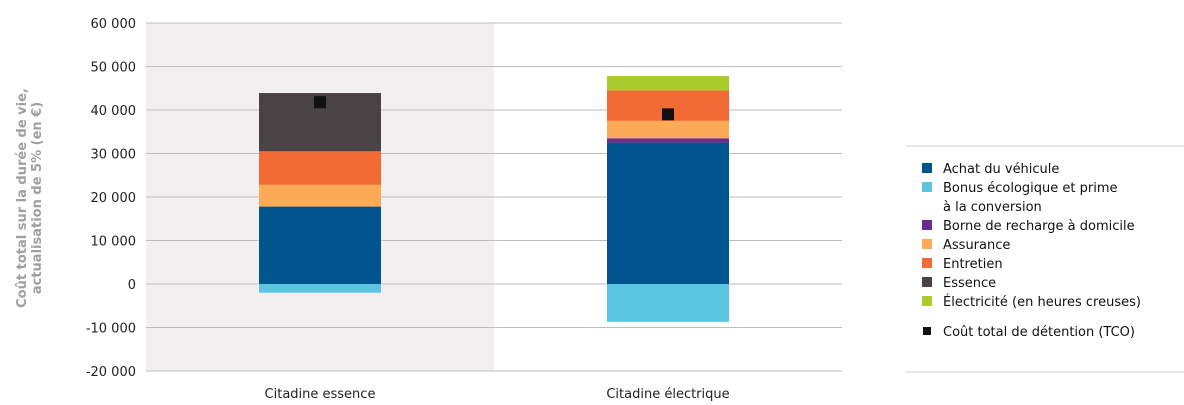 This screenshot has height=405, width=1184. Describe the element at coordinates (667, 394) in the screenshot. I see `category-label: Citadine électrique` at that location.